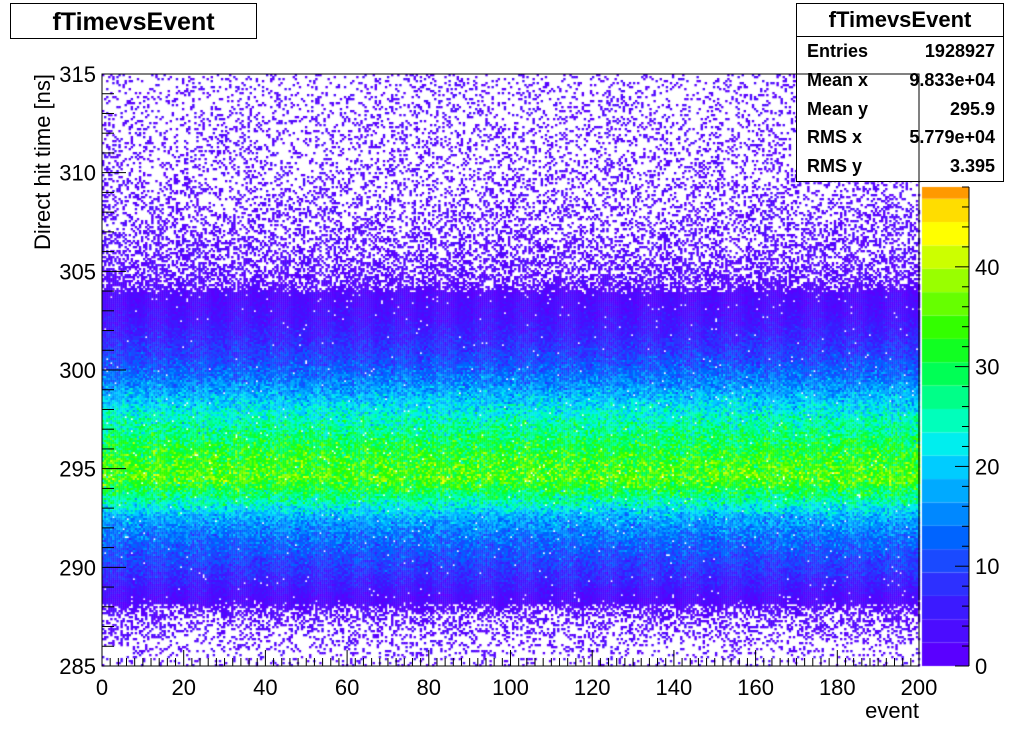 This screenshot has height=742, width=1022. What do you see at coordinates (835, 166) in the screenshot?
I see `stats-label: RMS y` at bounding box center [835, 166].